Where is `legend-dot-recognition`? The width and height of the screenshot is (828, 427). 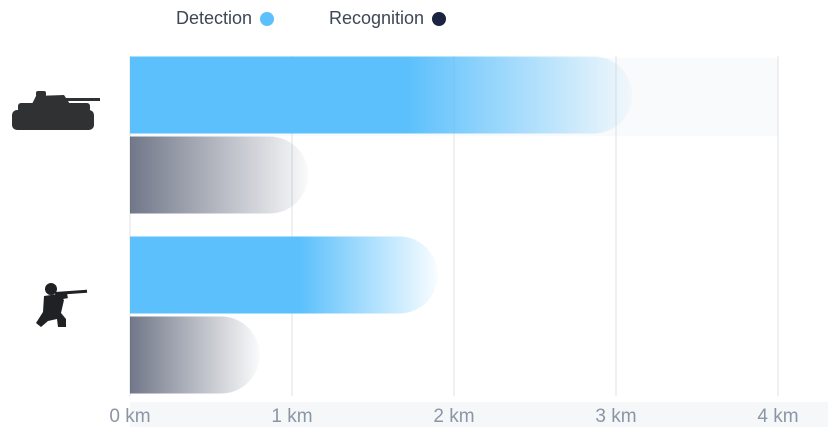
legend-dot-recognition is located at coordinates (439, 18).